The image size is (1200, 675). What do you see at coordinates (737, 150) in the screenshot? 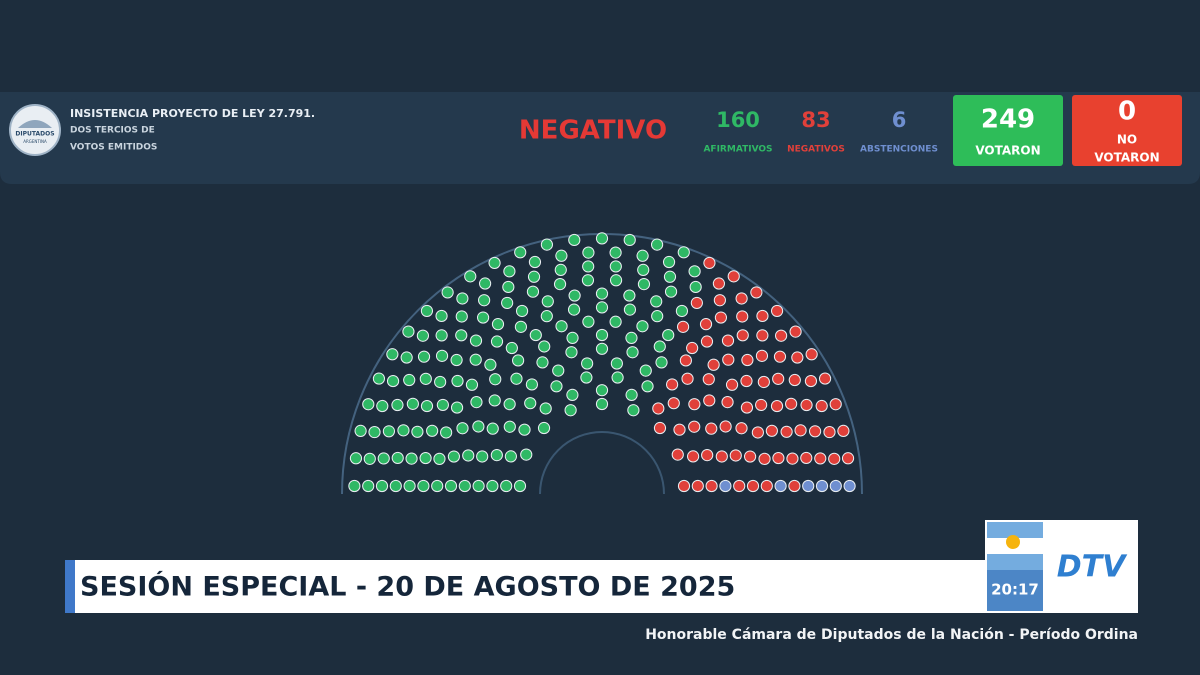
I see `tally-label: AFIRMATIVOS` at bounding box center [737, 150].